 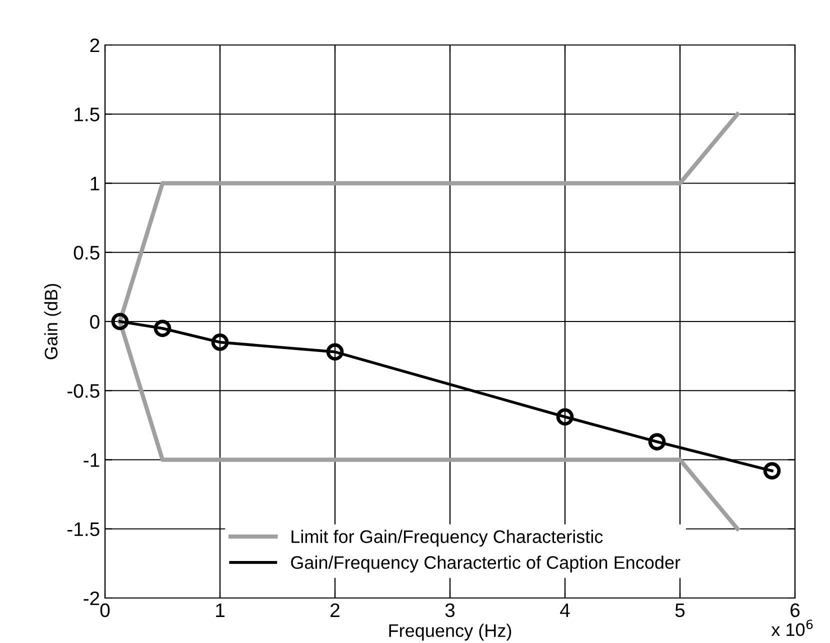 What do you see at coordinates (95, 321) in the screenshot?
I see `y-tick-label: 0` at bounding box center [95, 321].